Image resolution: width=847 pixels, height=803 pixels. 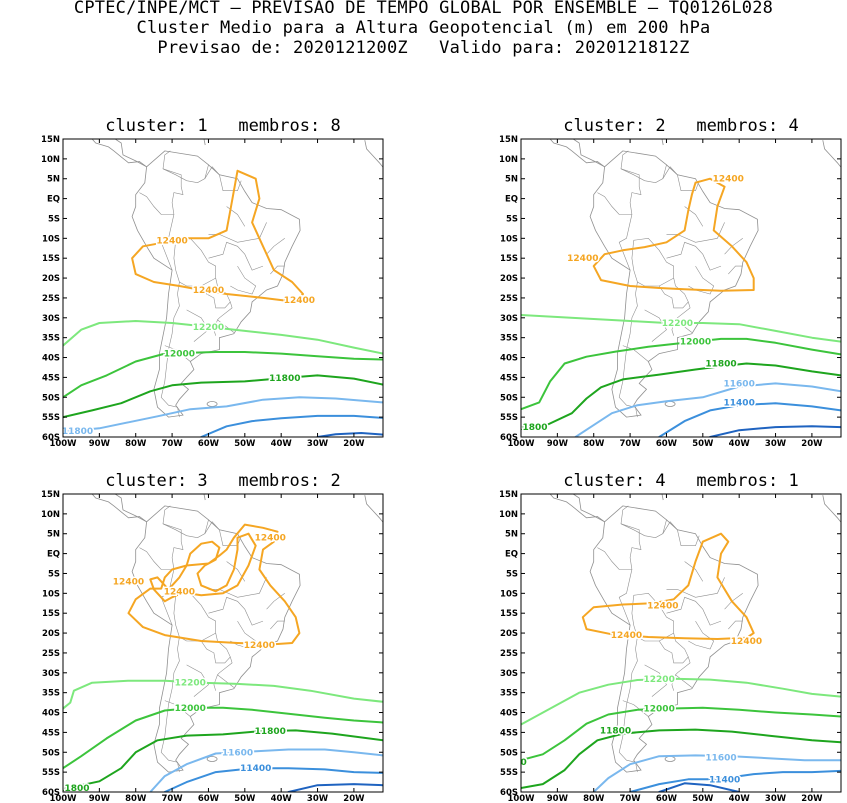 I want to click on panel-title: cluster: 1 membros: 8, so click(x=222, y=126).